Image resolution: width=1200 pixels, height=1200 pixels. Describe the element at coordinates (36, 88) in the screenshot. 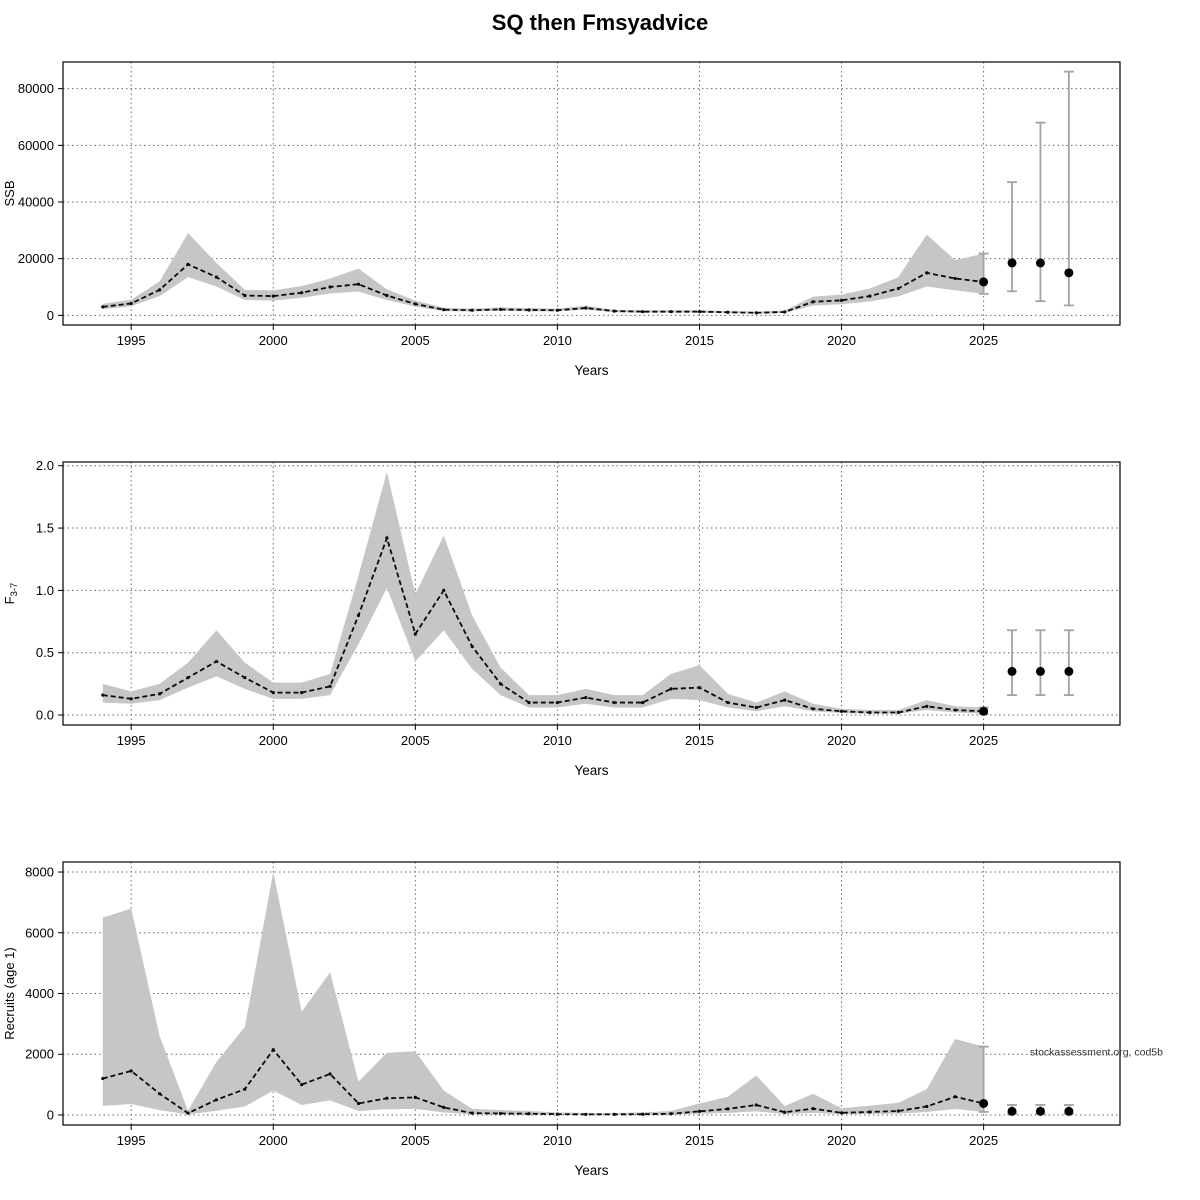

I see `y-tick-label: 80000` at that location.